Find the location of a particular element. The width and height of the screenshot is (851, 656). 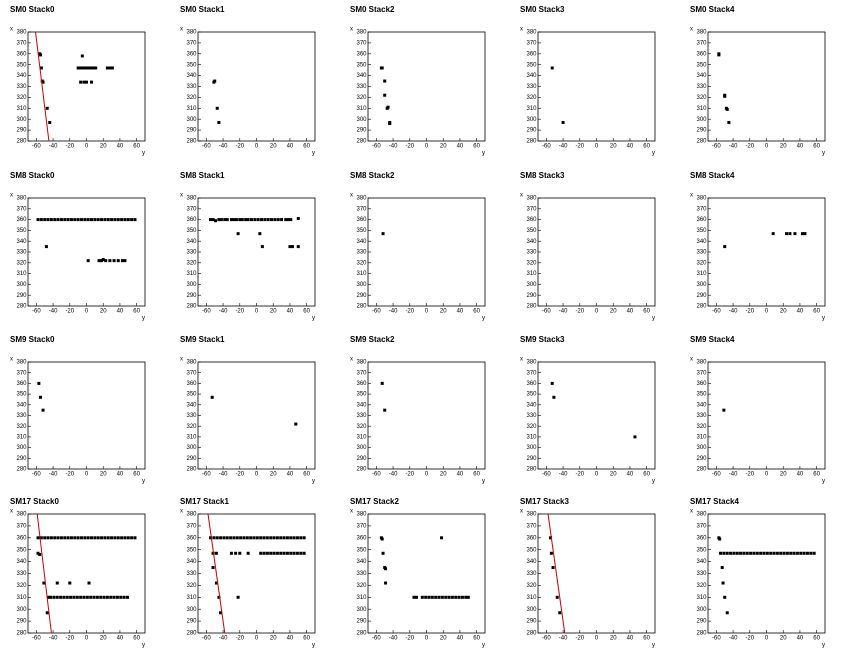

y-tick-label: 350 is located at coordinates (191, 550).